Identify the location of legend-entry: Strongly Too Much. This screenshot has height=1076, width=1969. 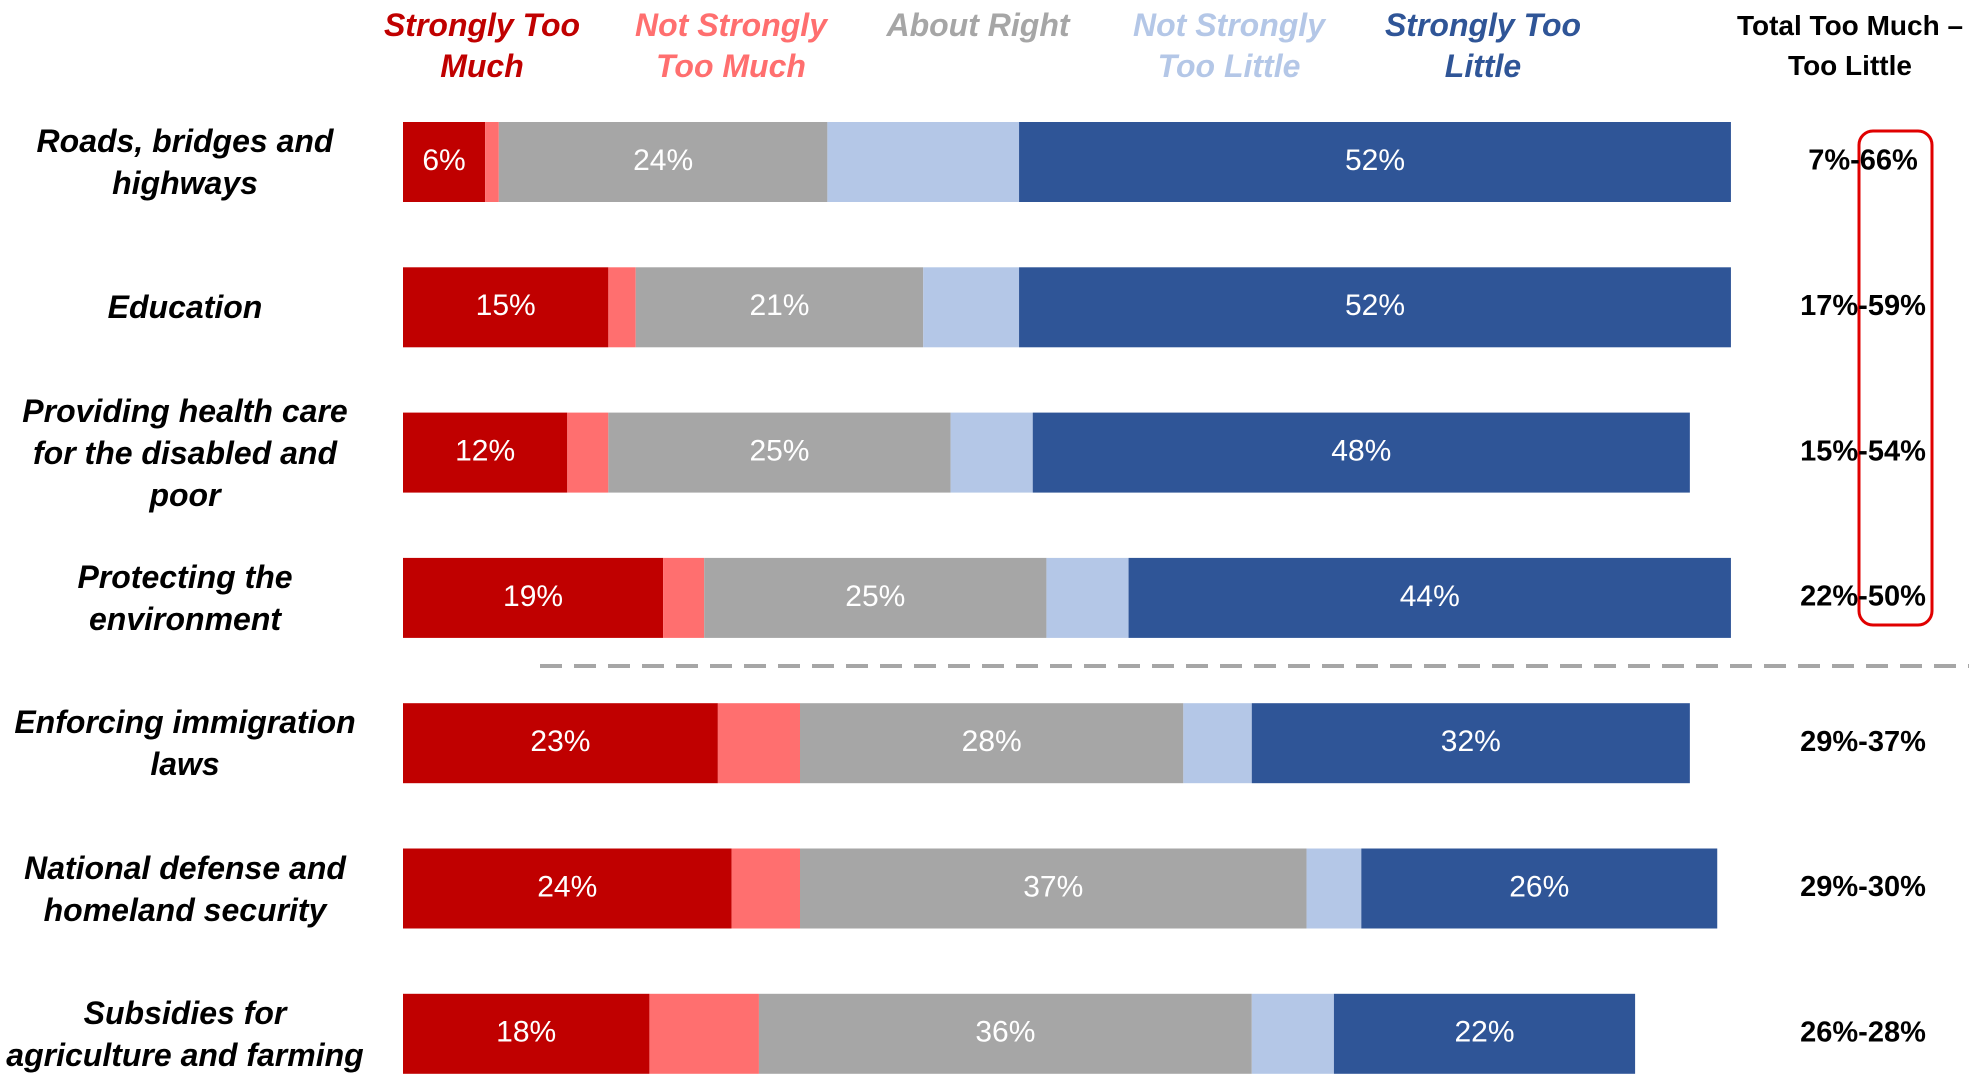
(482, 45).